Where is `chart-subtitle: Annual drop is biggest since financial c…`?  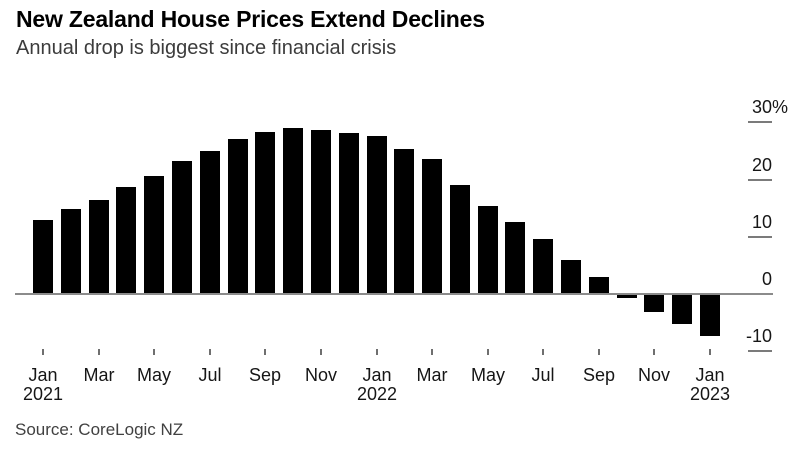 chart-subtitle: Annual drop is biggest since financial c… is located at coordinates (206, 48).